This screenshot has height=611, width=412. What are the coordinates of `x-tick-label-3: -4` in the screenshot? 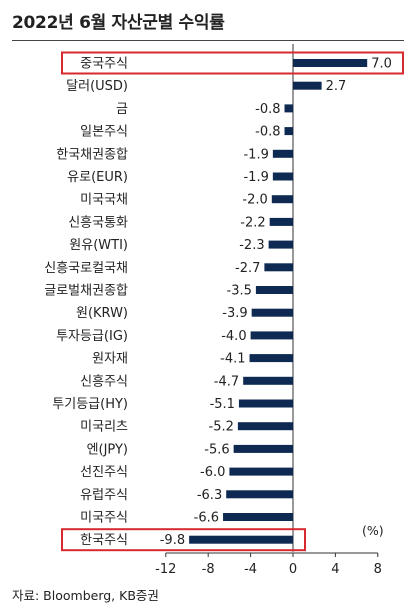 It's located at (250, 569).